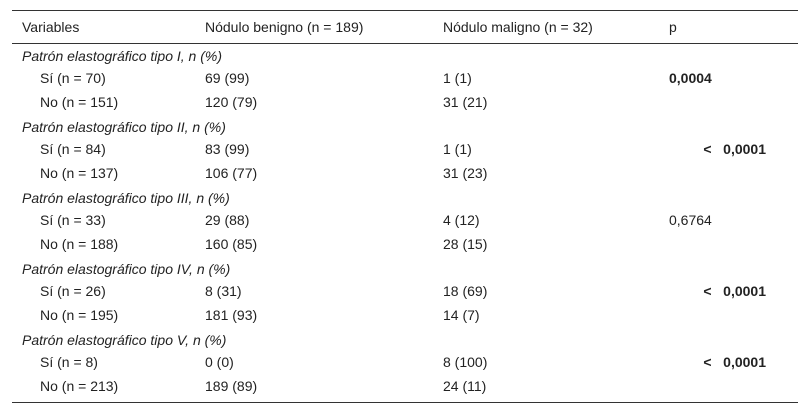 The height and width of the screenshot is (415, 808). Describe the element at coordinates (79, 244) in the screenshot. I see `row-label: No (n = 188)` at that location.